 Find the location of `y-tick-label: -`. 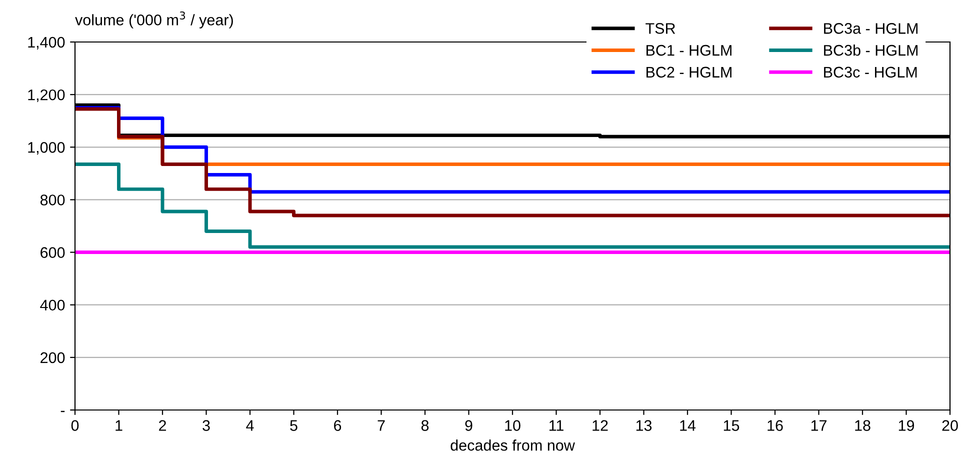

y-tick-label: - is located at coordinates (62, 411).